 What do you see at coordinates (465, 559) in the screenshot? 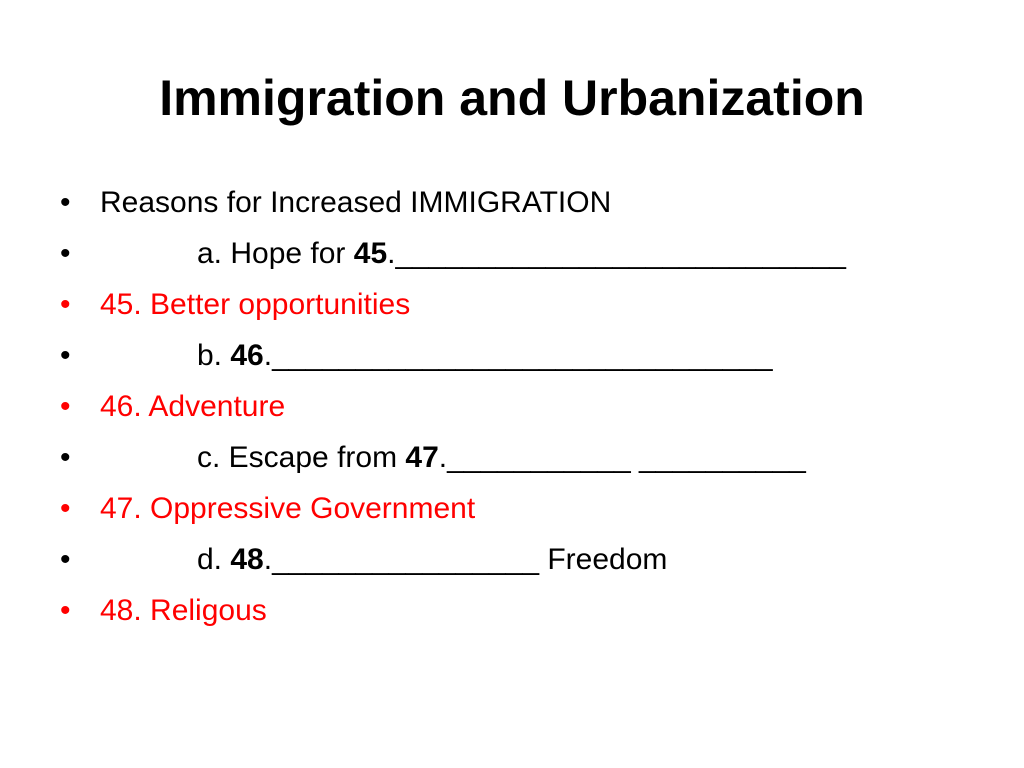
I see `text-run: .________________ Freedom` at bounding box center [465, 559].